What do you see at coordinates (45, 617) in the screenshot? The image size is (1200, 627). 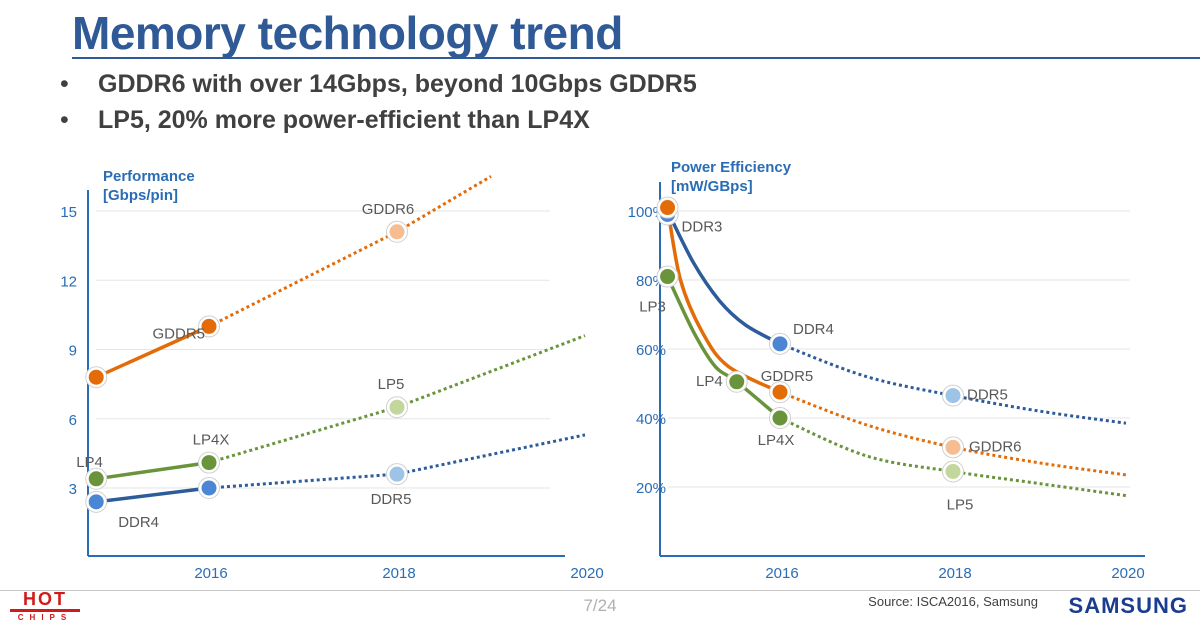 I see `logo-bottom-text: CHIPS` at bounding box center [45, 617].